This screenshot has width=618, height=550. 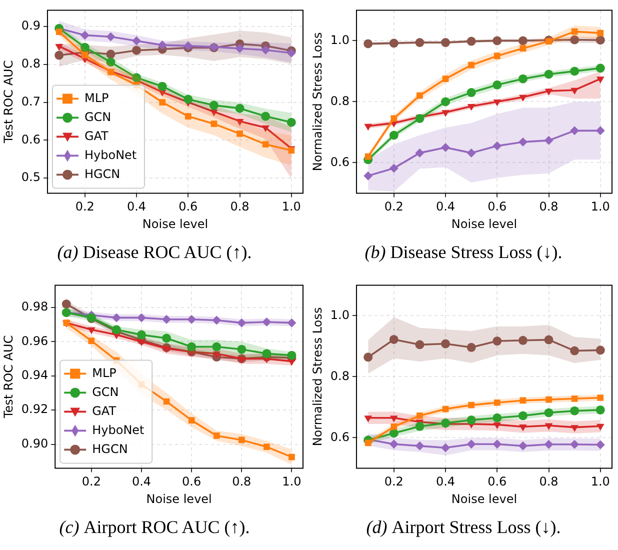 What do you see at coordinates (154, 252) in the screenshot?
I see `text: (a) Disease ROC AUC (↑).` at bounding box center [154, 252].